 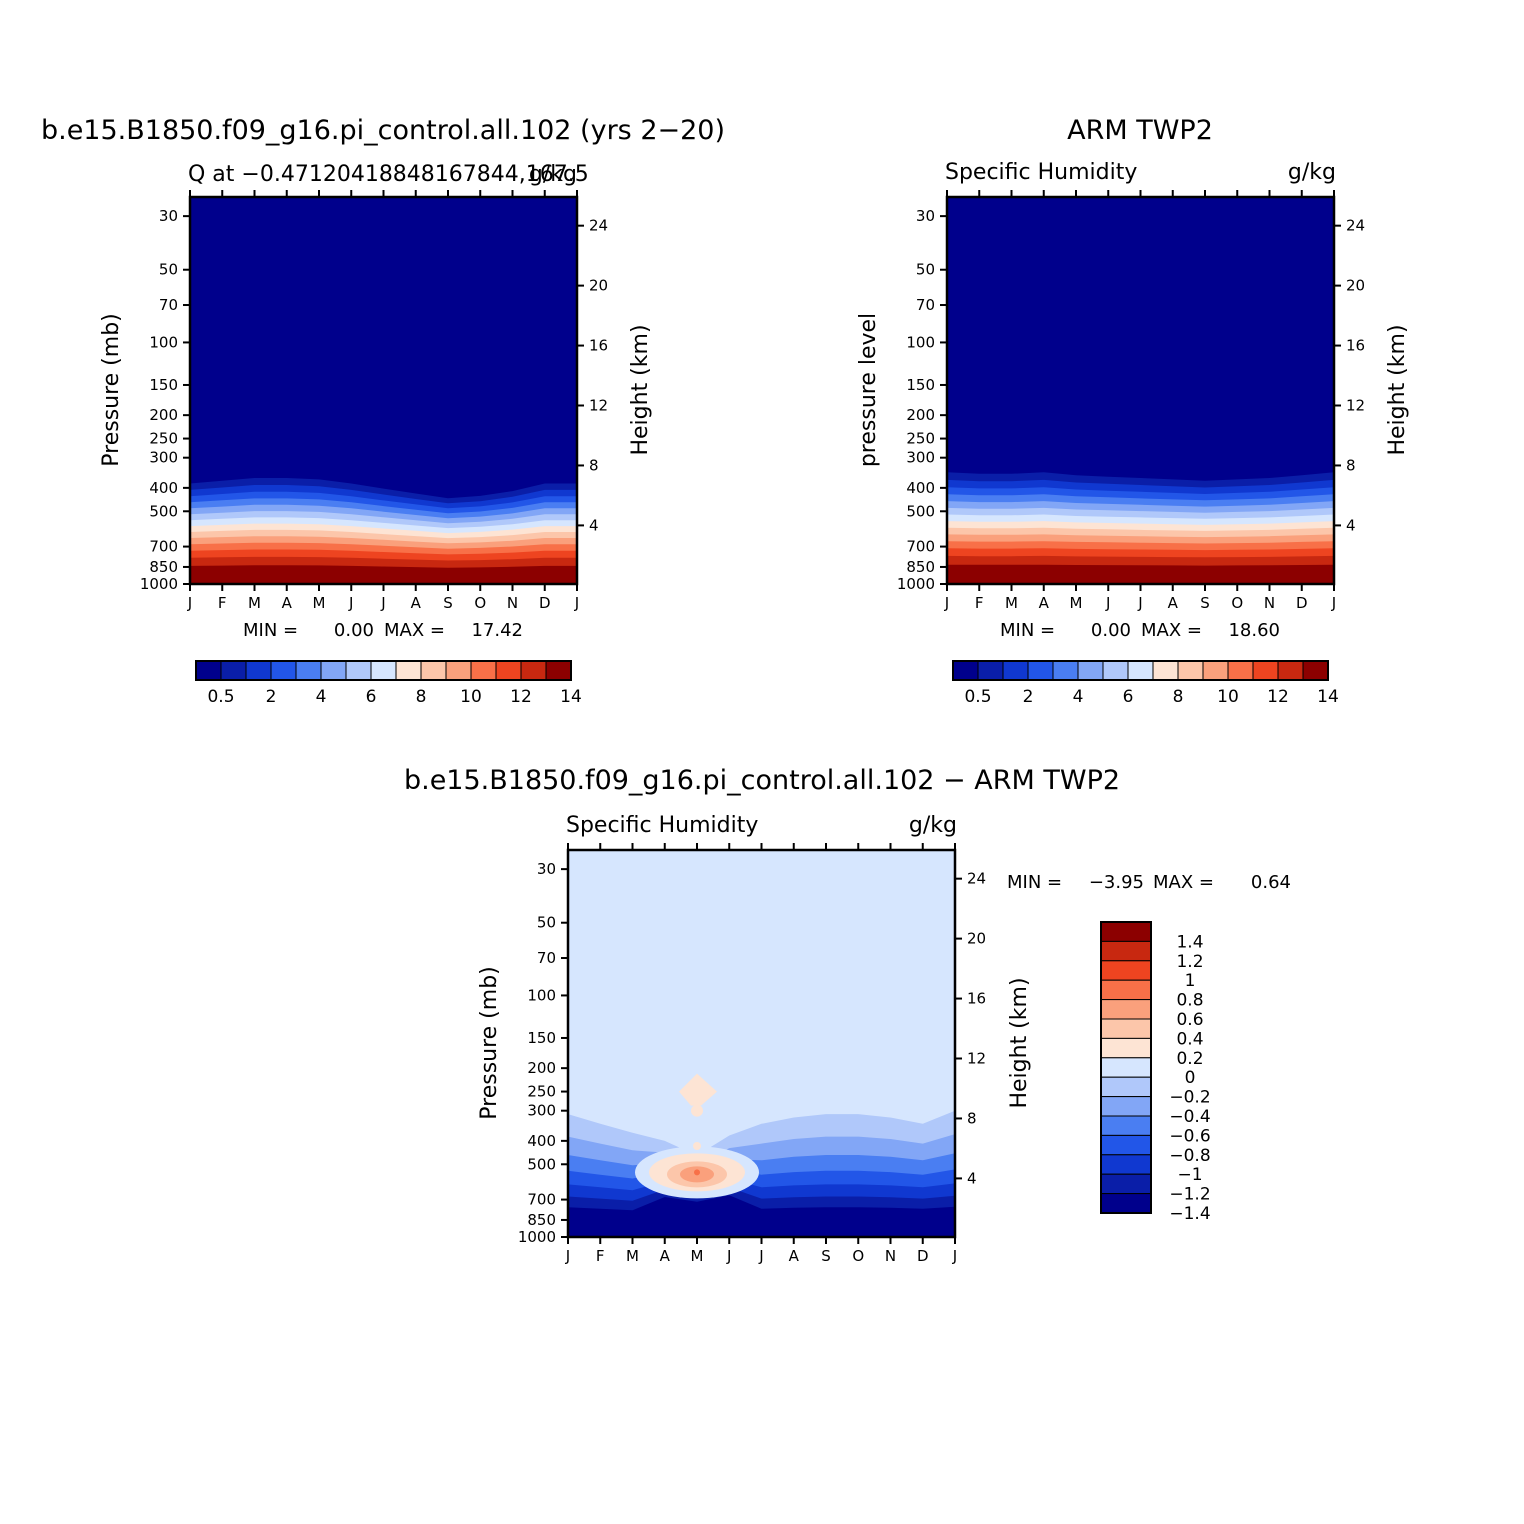 I want to click on x-tick-label: O, so click(x=480, y=603).